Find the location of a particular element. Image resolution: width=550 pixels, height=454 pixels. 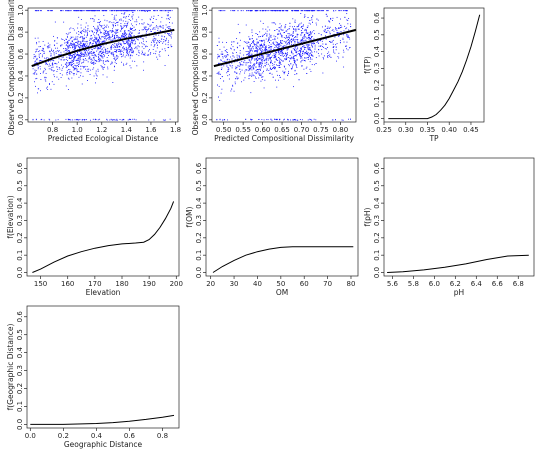

y-tick-label: 0.3 is located at coordinates (377, 68).